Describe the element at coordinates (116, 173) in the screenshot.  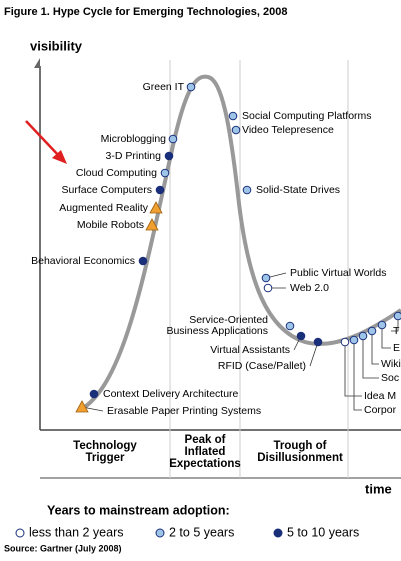
I see `tech-label: Cloud Computing` at that location.